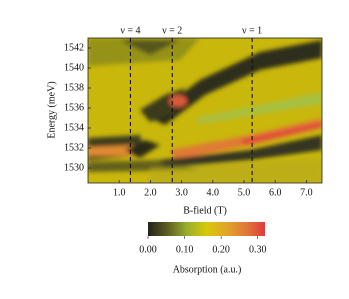 Image resolution: width=349 pixels, height=299 pixels. What do you see at coordinates (148, 249) in the screenshot?
I see `colorbar-tick-label: 0.00` at bounding box center [148, 249].